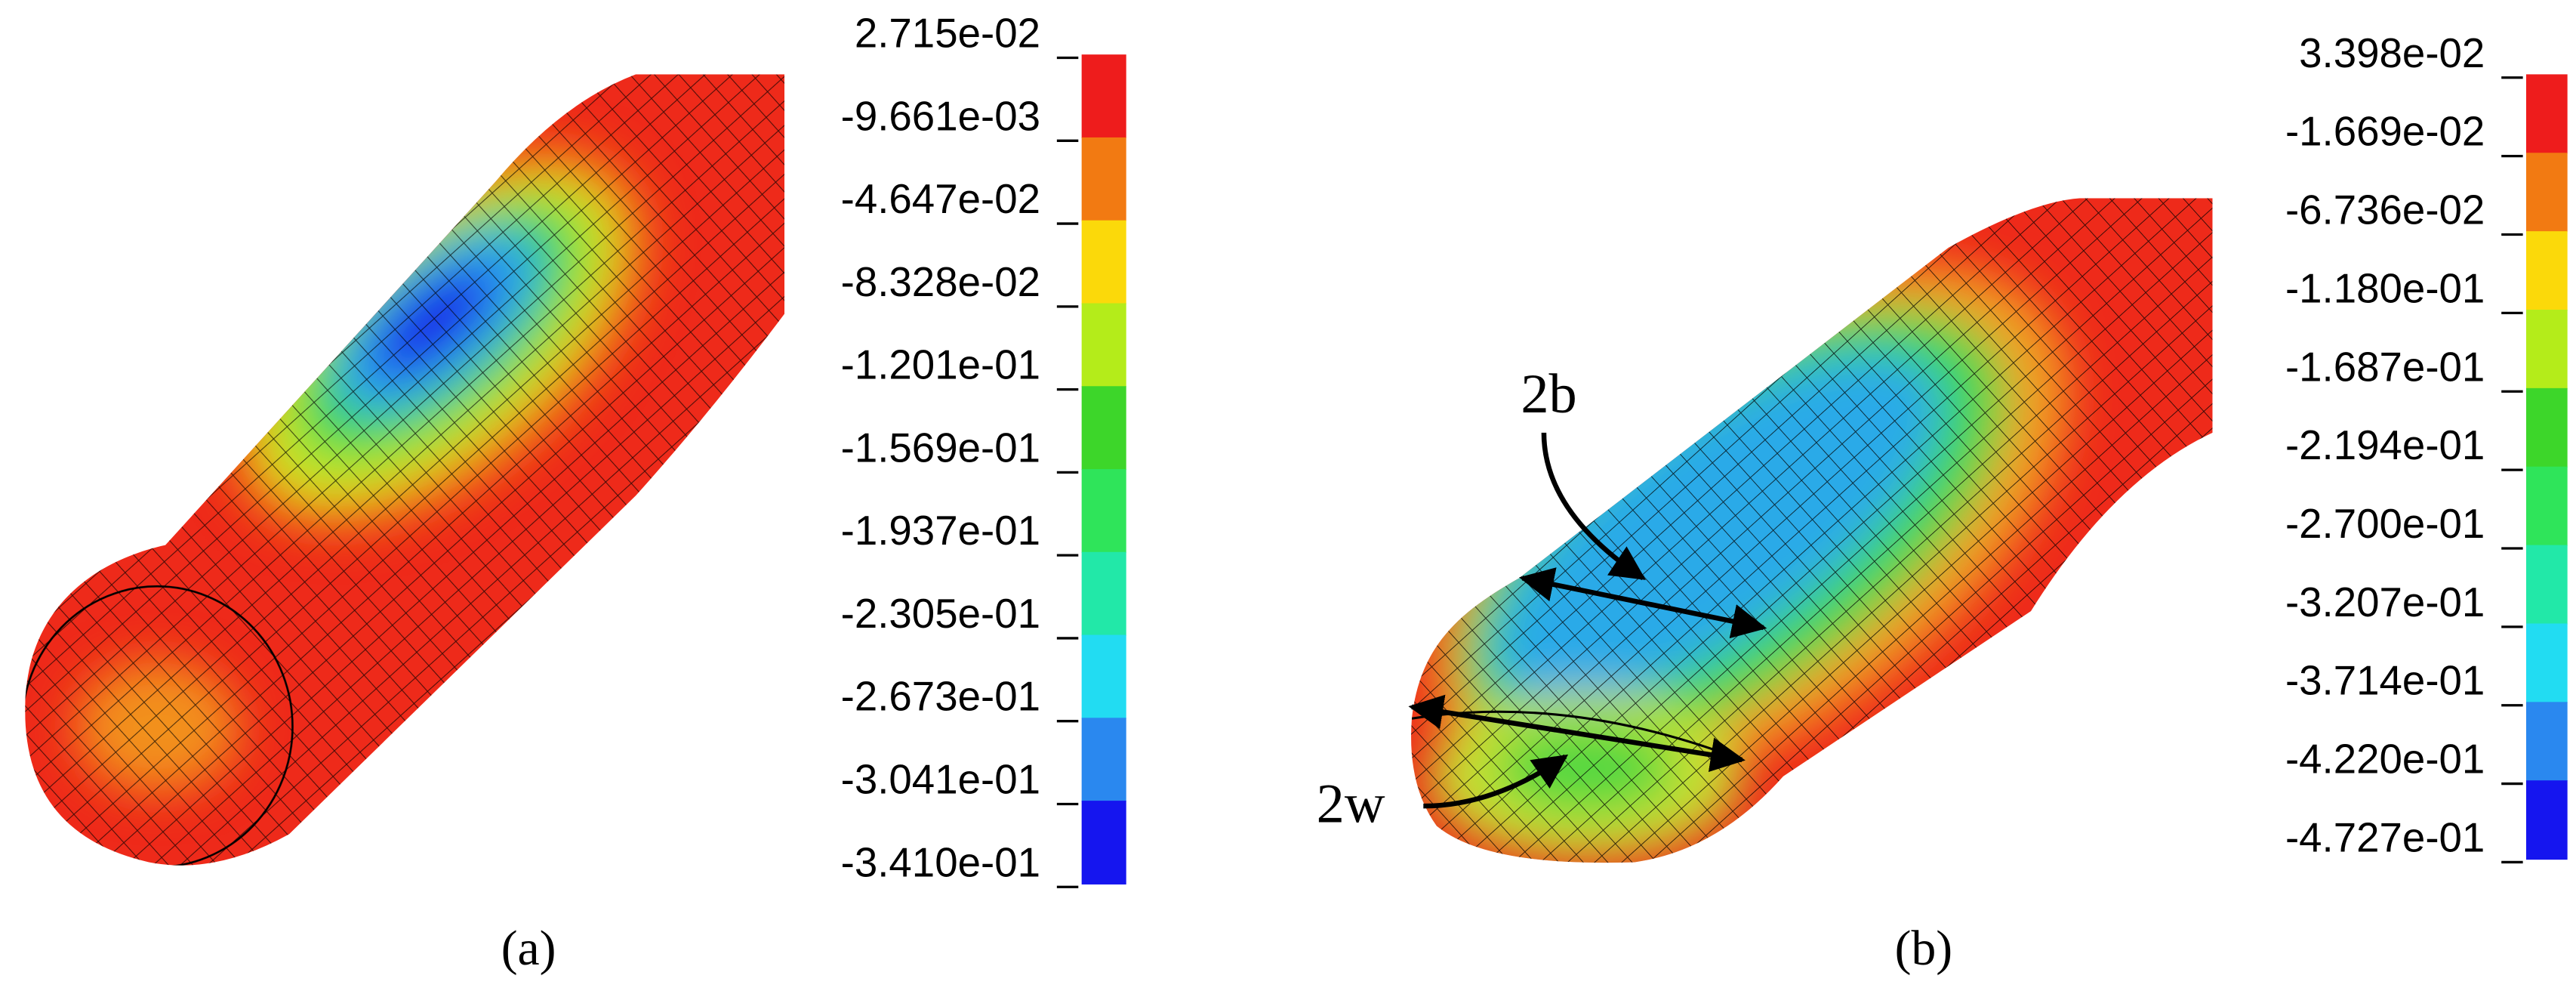 The width and height of the screenshot is (2576, 991). What do you see at coordinates (2385, 132) in the screenshot?
I see `legend-label: -1.669e-02` at bounding box center [2385, 132].